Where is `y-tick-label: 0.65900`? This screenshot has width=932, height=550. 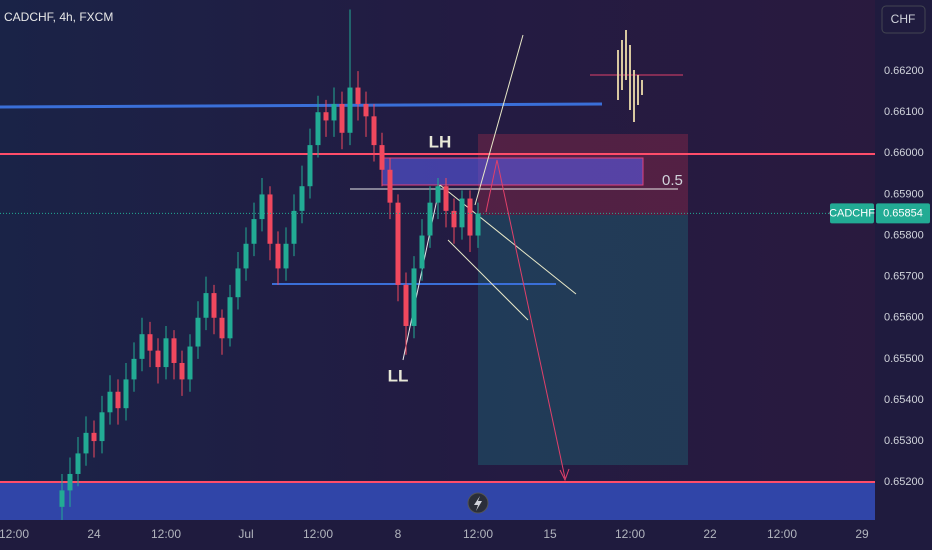 y-tick-label: 0.65900 is located at coordinates (904, 194).